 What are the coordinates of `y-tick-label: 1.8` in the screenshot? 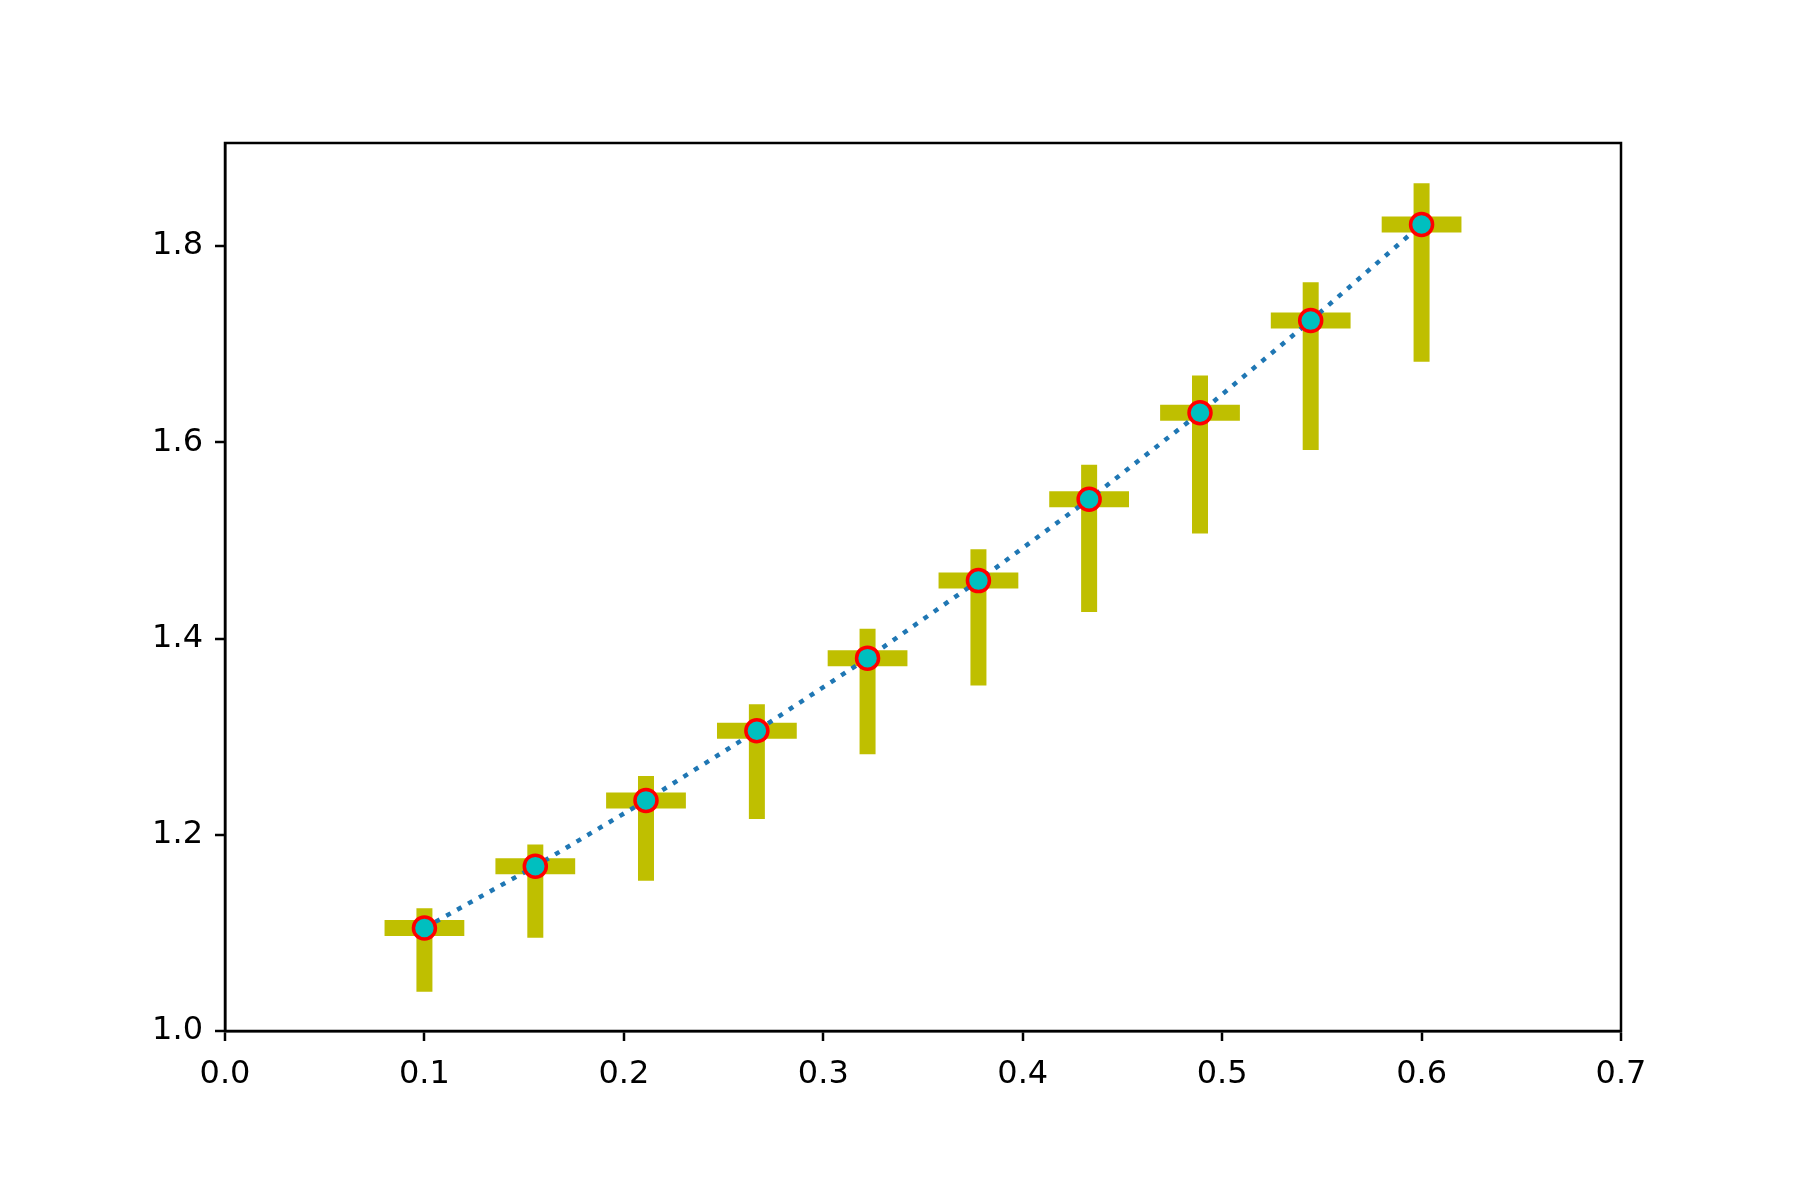 It's located at (177, 243).